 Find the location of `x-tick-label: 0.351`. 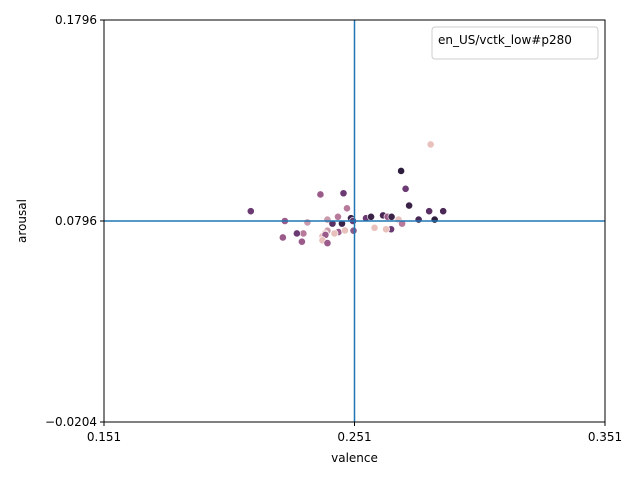

x-tick-label: 0.351 is located at coordinates (605, 437).